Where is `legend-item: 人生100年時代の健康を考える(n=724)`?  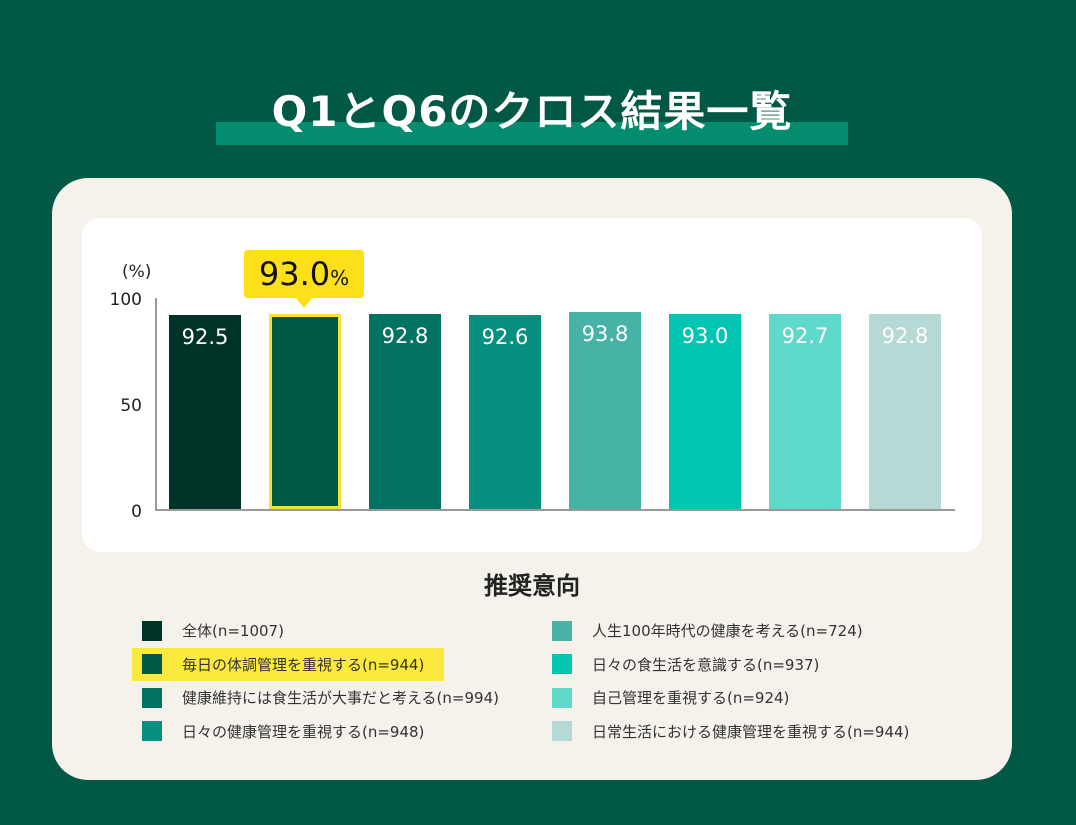 legend-item: 人生100年時代の健康を考える(n=724) is located at coordinates (725, 631).